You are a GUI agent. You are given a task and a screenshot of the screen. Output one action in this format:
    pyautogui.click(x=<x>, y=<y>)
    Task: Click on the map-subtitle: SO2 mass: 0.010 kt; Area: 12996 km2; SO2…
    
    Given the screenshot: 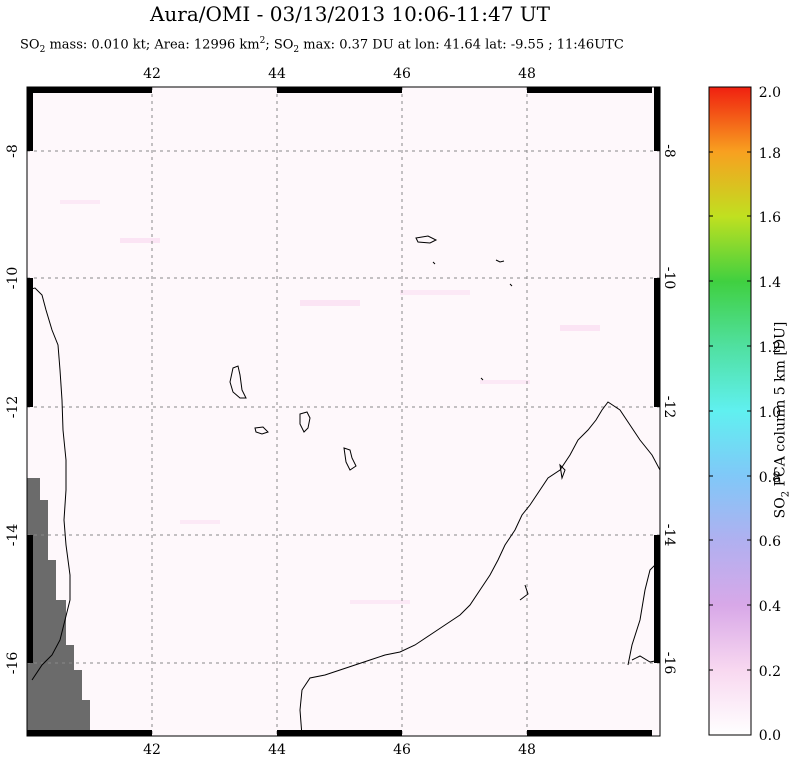 What is the action you would take?
    pyautogui.click(x=322, y=45)
    